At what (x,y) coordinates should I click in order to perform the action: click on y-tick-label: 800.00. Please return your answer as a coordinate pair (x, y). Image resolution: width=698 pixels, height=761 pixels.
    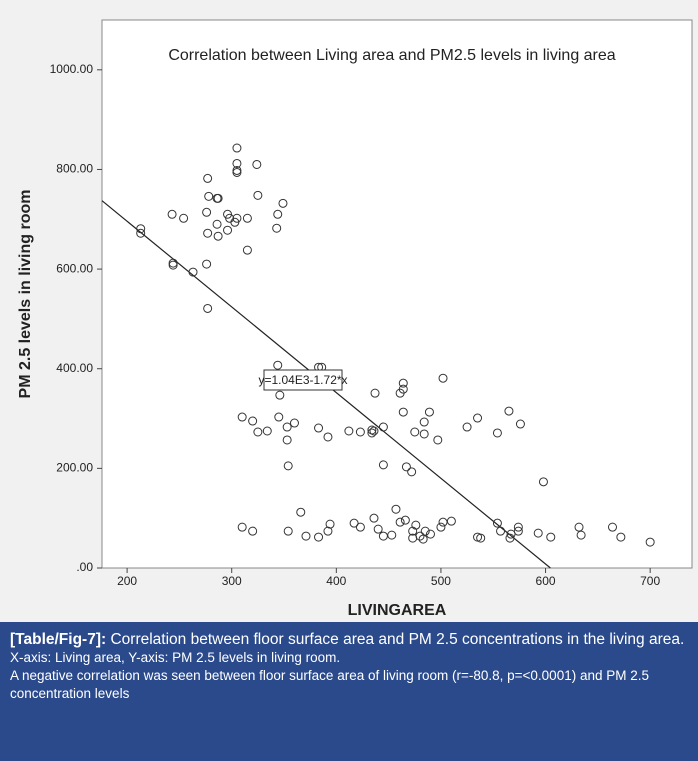
    Looking at the image, I should click on (74, 169).